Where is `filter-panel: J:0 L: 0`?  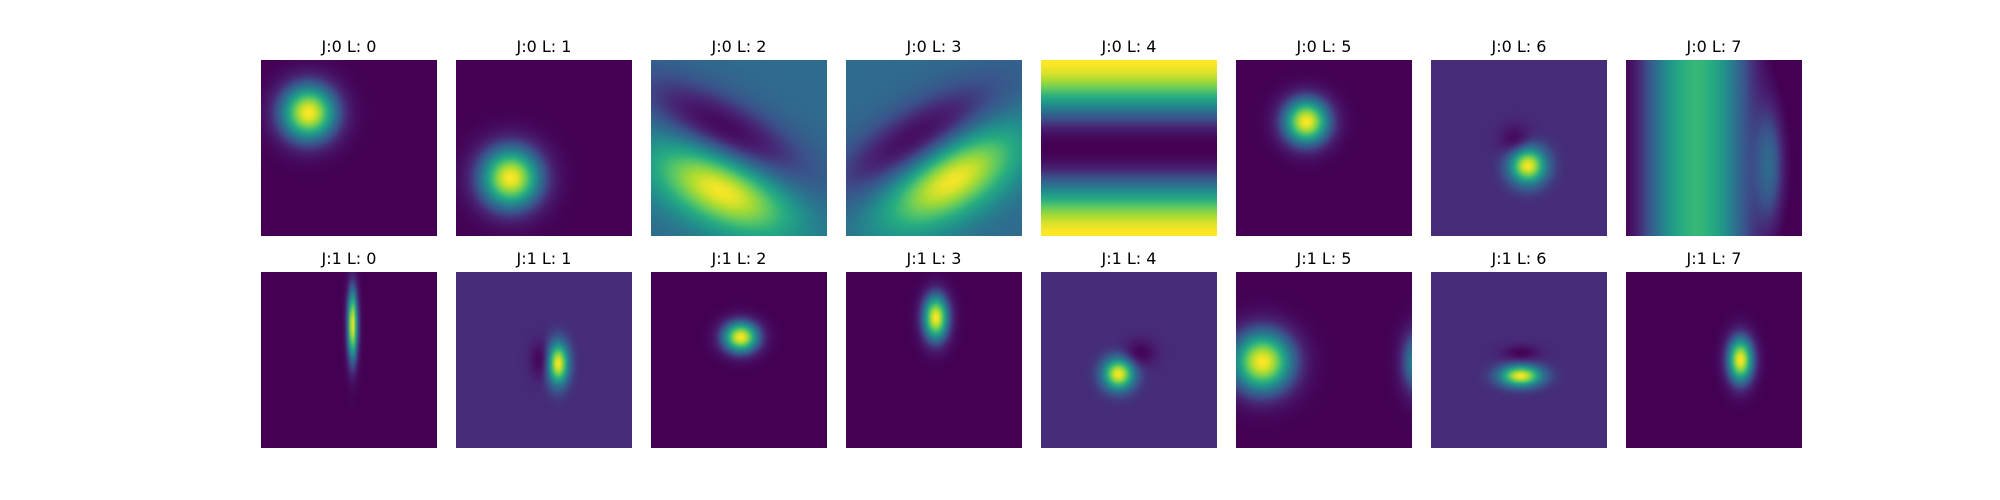 filter-panel: J:0 L: 0 is located at coordinates (349, 136).